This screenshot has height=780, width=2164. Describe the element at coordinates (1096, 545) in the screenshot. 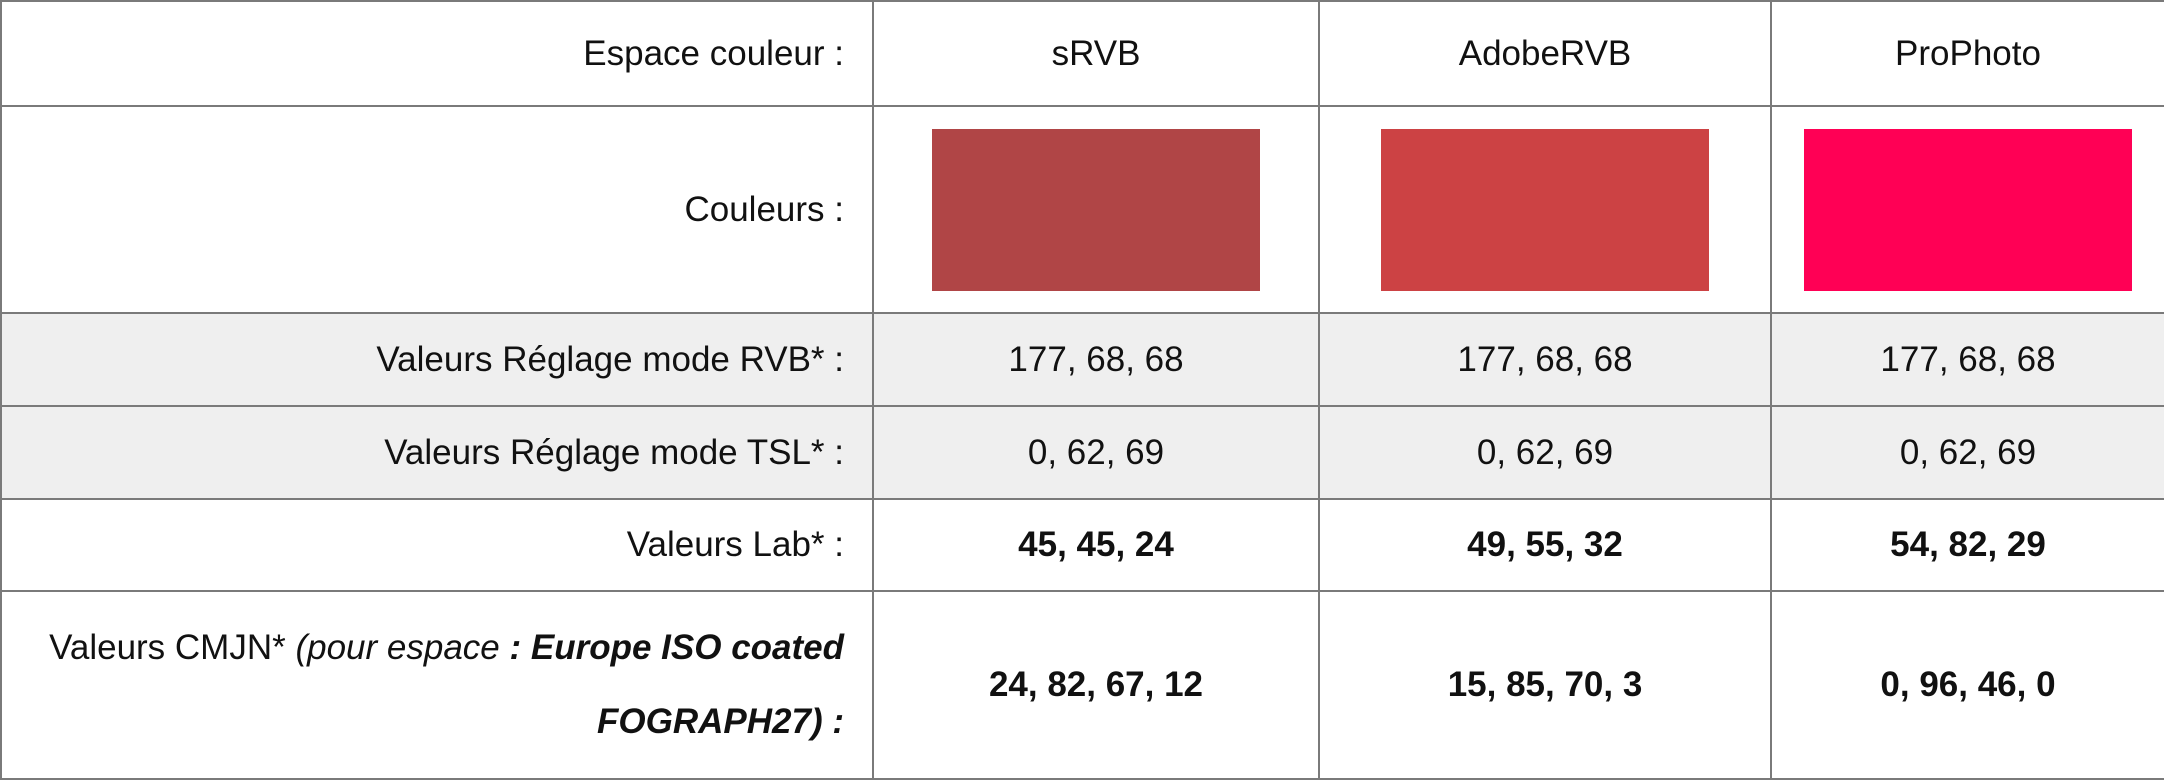

I see `cell: 45, 45, 24` at that location.